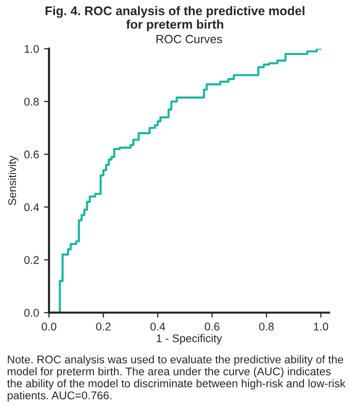 The height and width of the screenshot is (406, 350). What do you see at coordinates (321, 326) in the screenshot?
I see `x-tick-label: 1.0` at bounding box center [321, 326].